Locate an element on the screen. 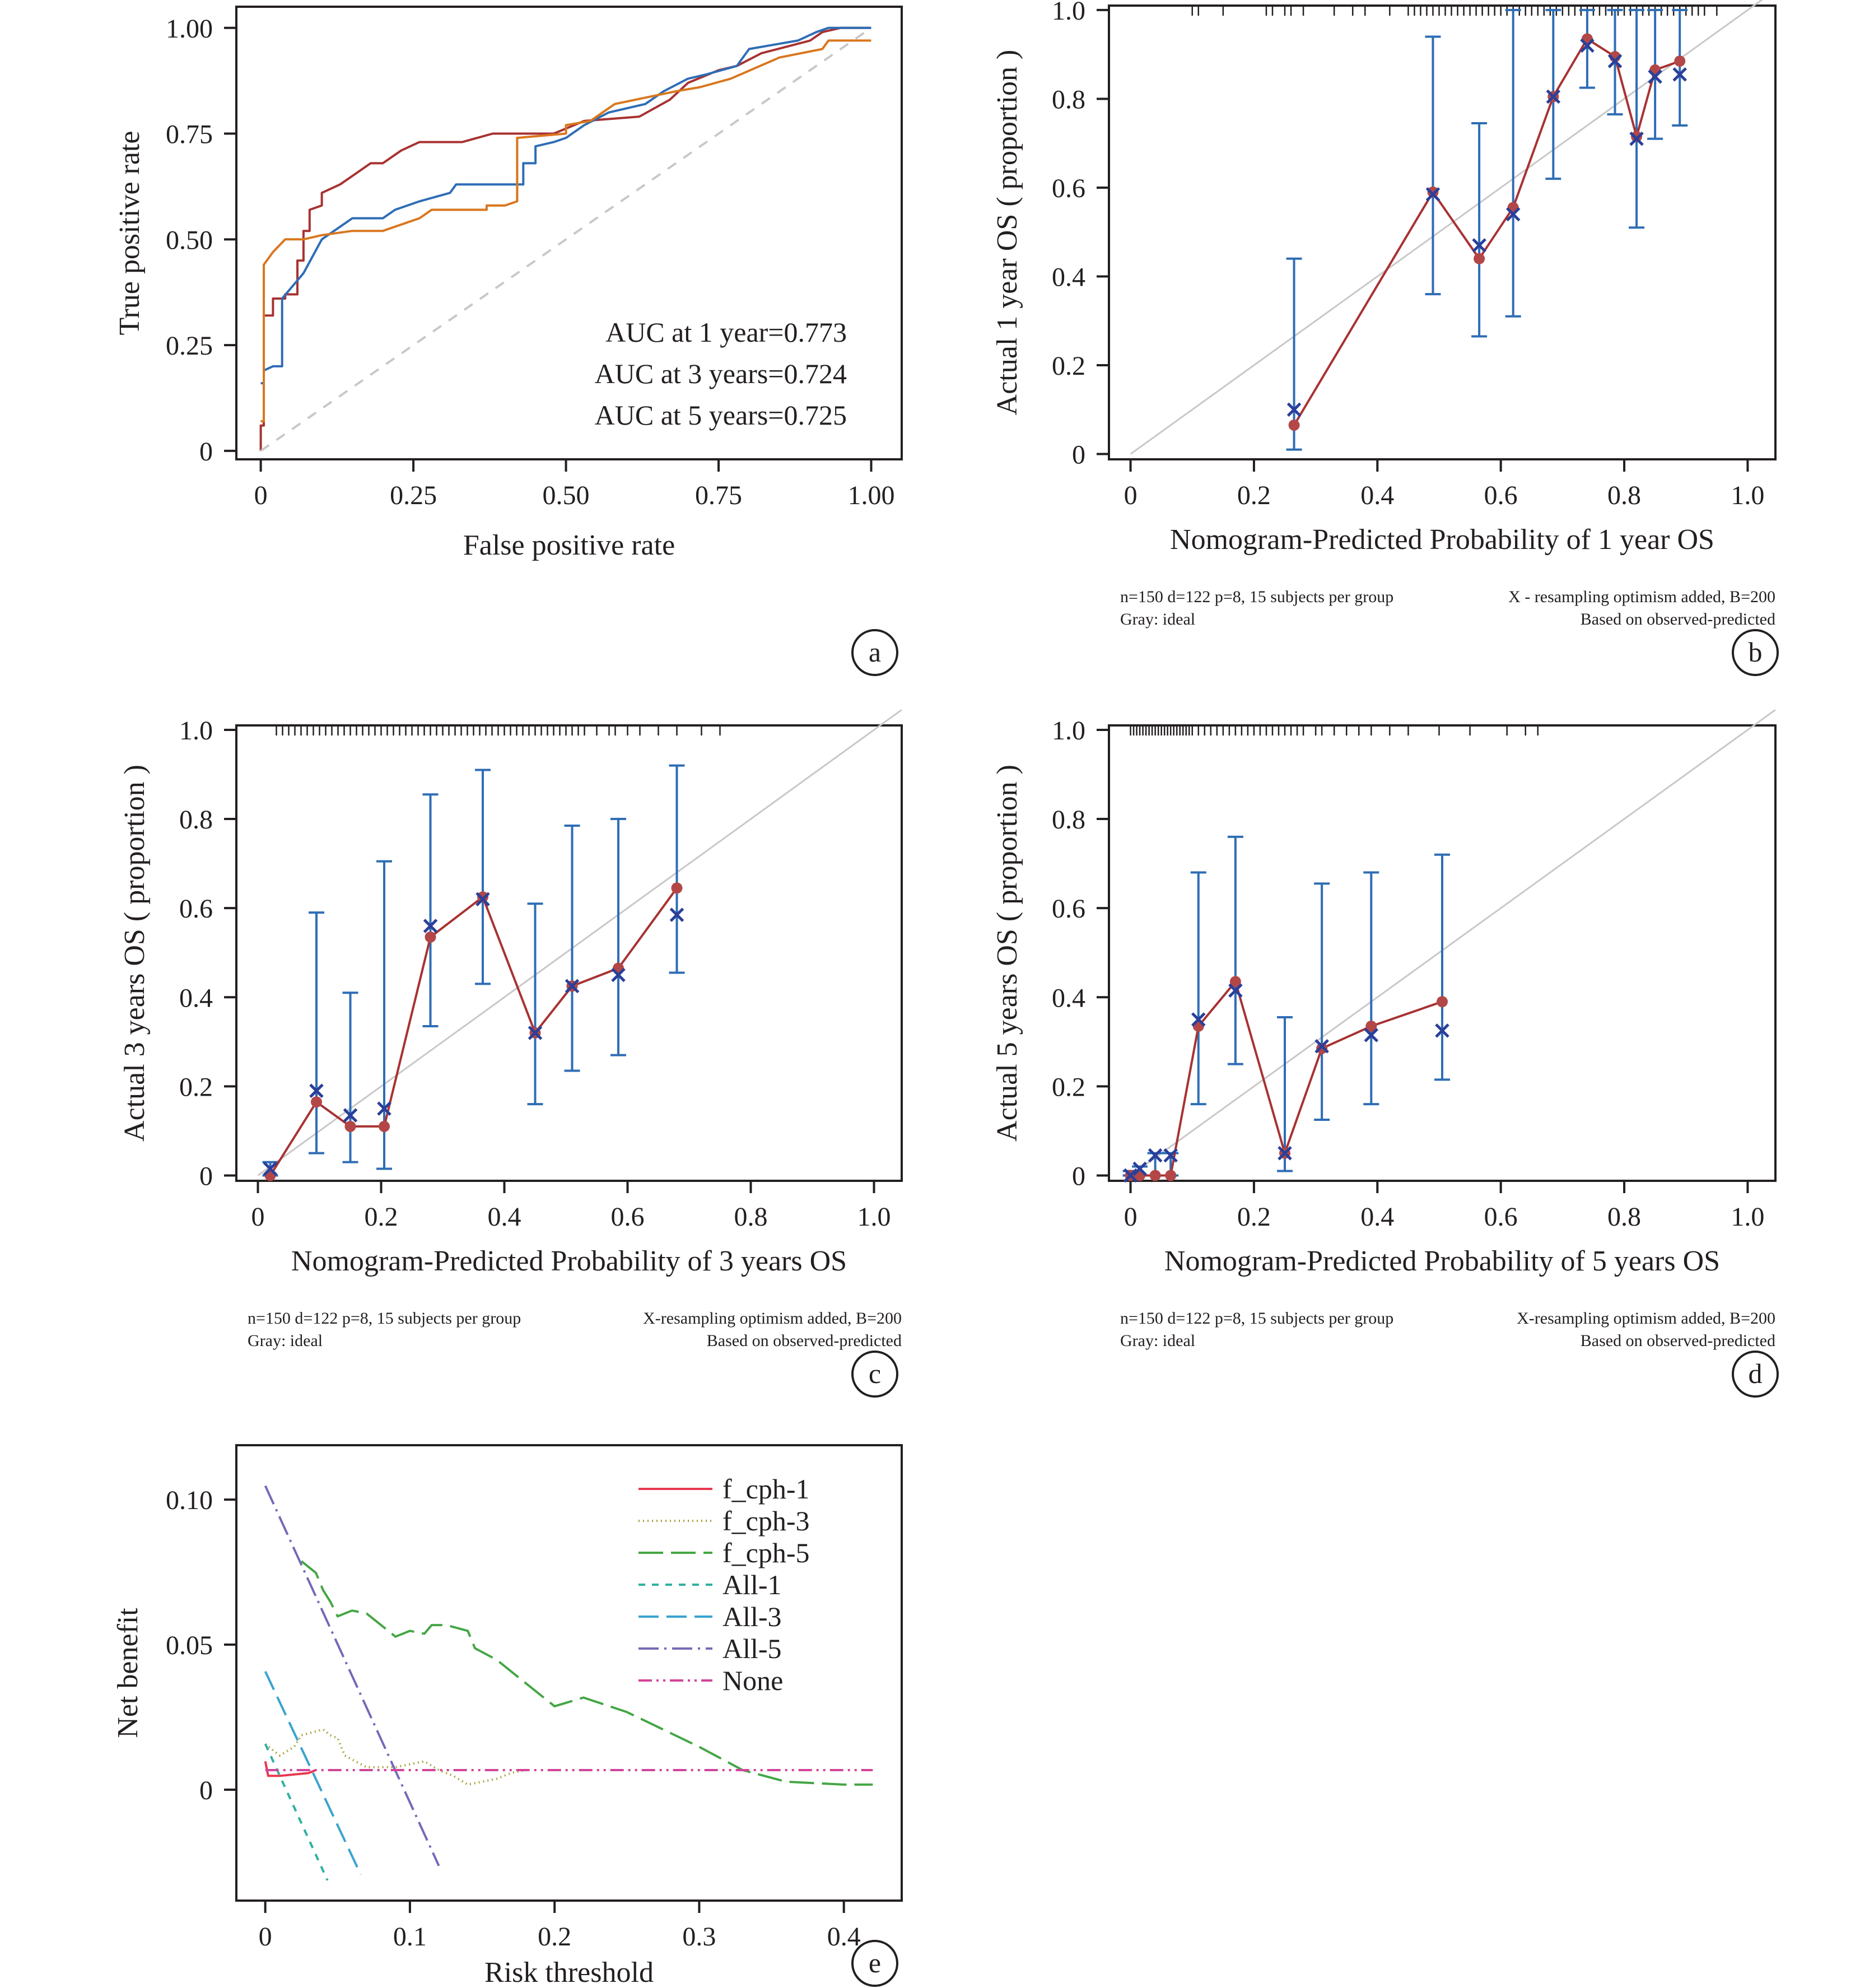  y-axis-title: Actual 1 year OS ( proportion ) is located at coordinates (1007, 233).